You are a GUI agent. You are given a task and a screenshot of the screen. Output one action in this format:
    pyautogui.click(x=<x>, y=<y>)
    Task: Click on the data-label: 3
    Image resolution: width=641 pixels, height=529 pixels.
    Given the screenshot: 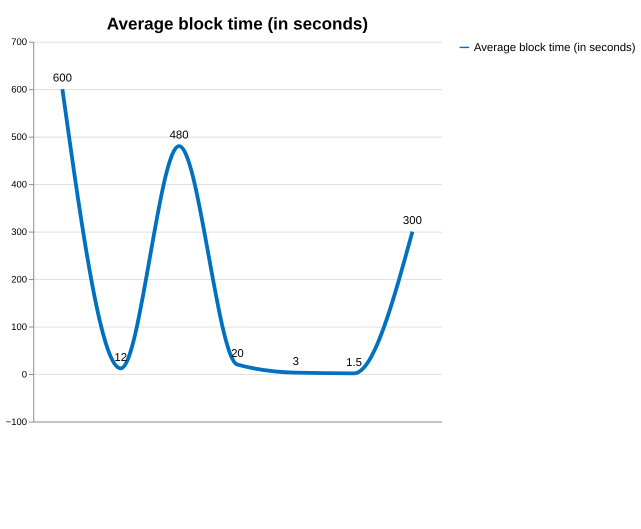 What is the action you would take?
    pyautogui.click(x=295, y=362)
    